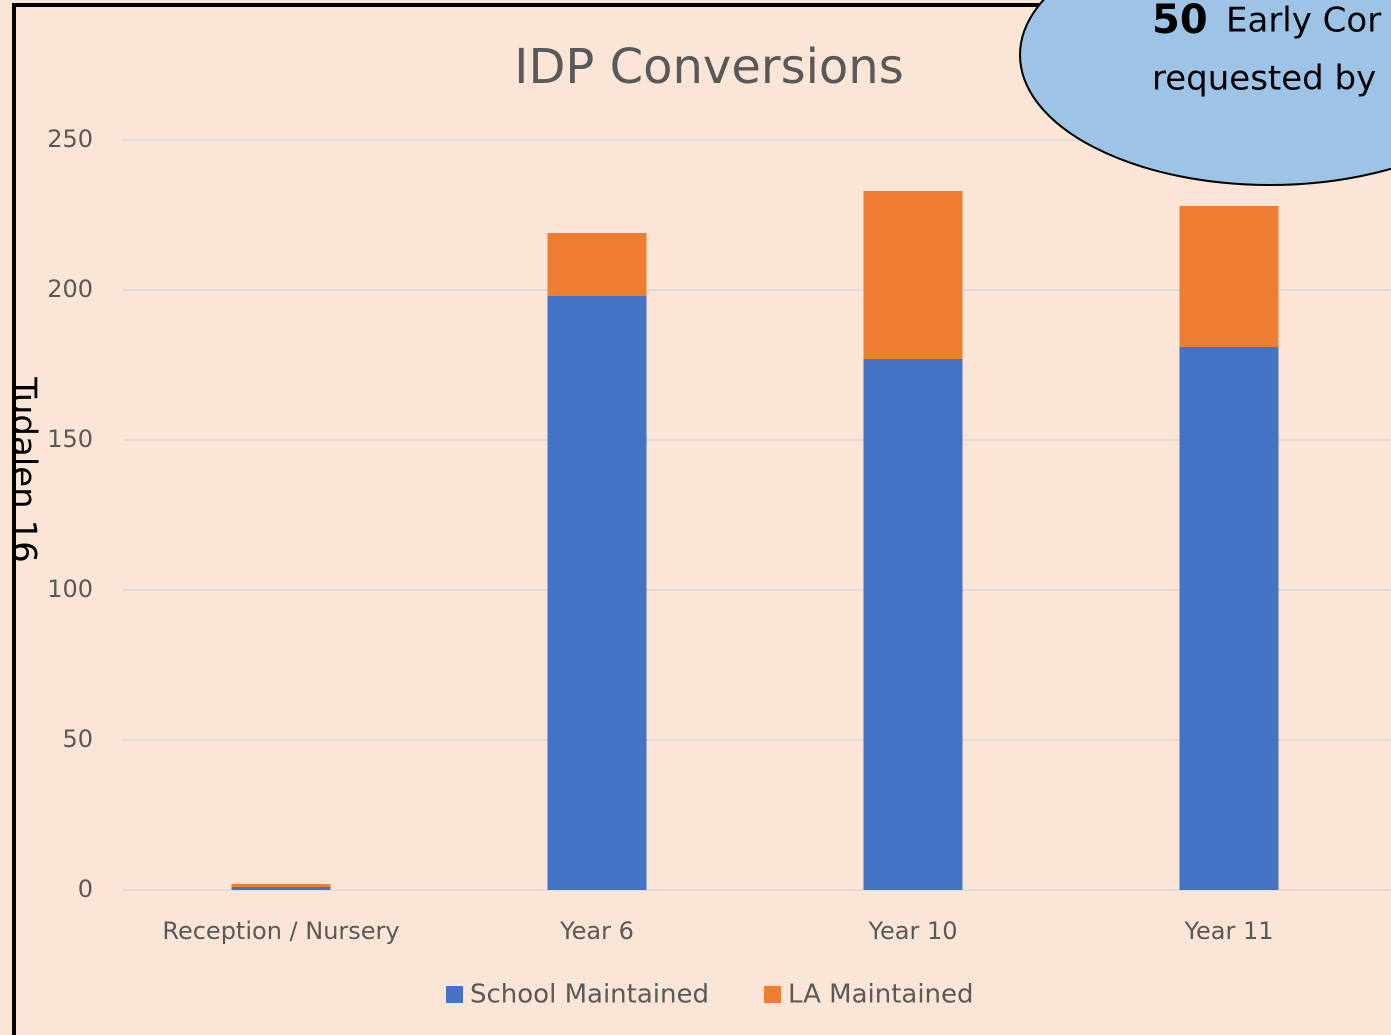  What do you see at coordinates (77, 739) in the screenshot?
I see `y-tick-label: 50` at bounding box center [77, 739].